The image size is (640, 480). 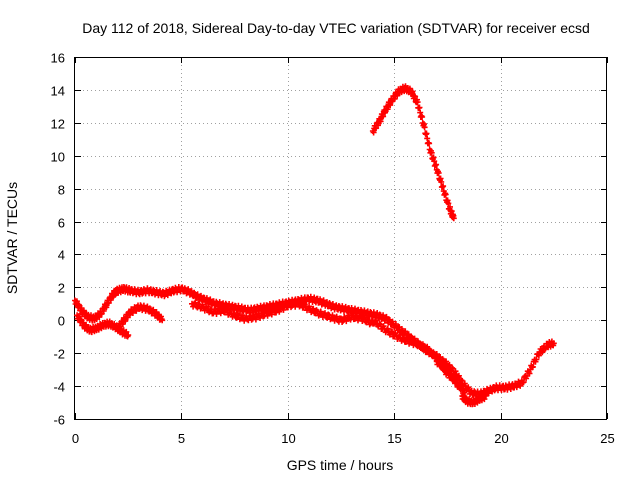 What do you see at coordinates (474, 399) in the screenshot?
I see `series-dip-low` at bounding box center [474, 399].